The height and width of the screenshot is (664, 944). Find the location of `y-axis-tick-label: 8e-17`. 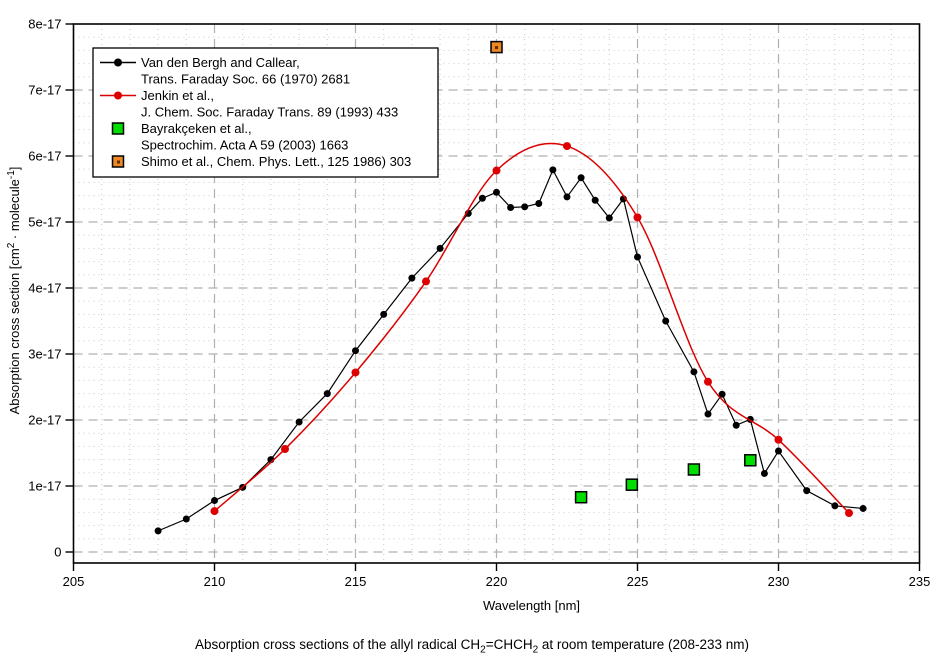

y-axis-tick-label: 8e-17 is located at coordinates (44, 24).